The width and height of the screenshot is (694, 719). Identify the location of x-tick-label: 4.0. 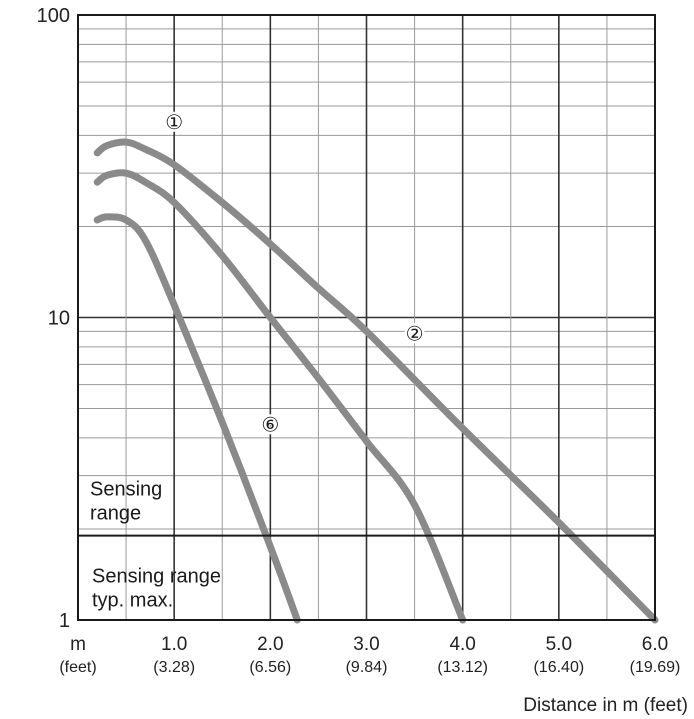
(462, 644).